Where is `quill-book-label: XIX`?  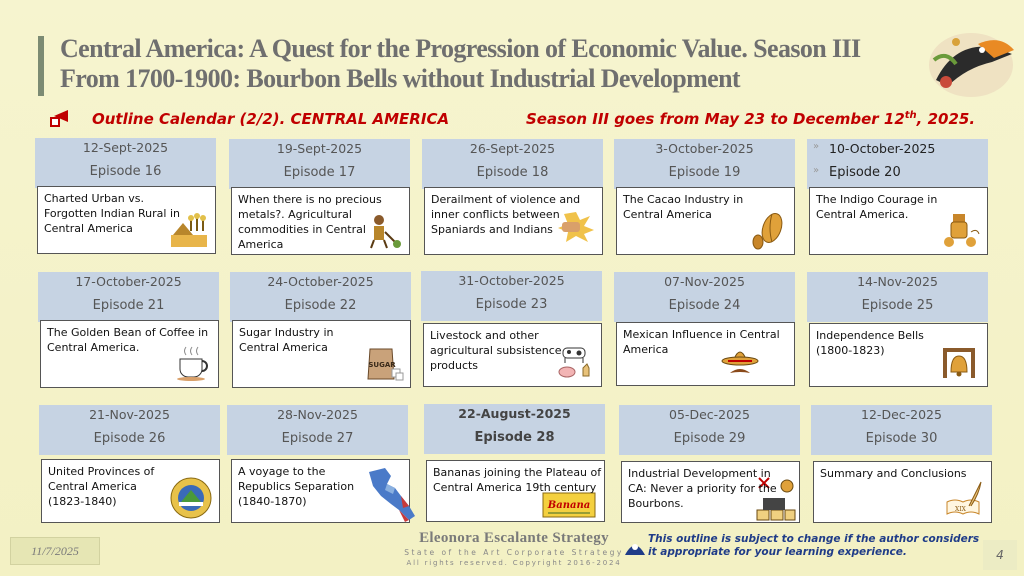 quill-book-label: XIX is located at coordinates (961, 509).